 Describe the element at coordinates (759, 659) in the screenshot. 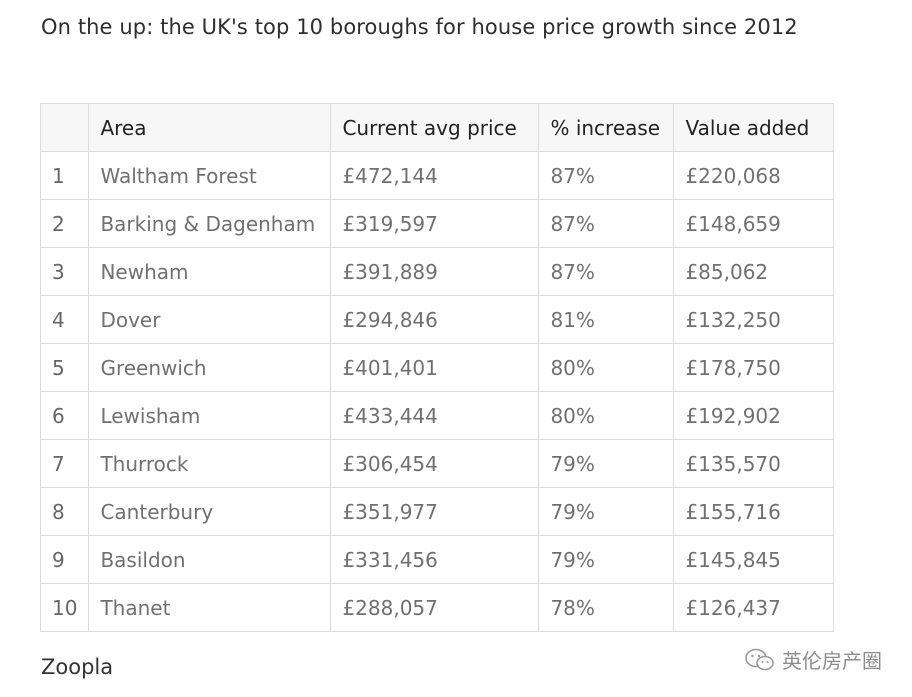

I see `wechat-icon` at that location.